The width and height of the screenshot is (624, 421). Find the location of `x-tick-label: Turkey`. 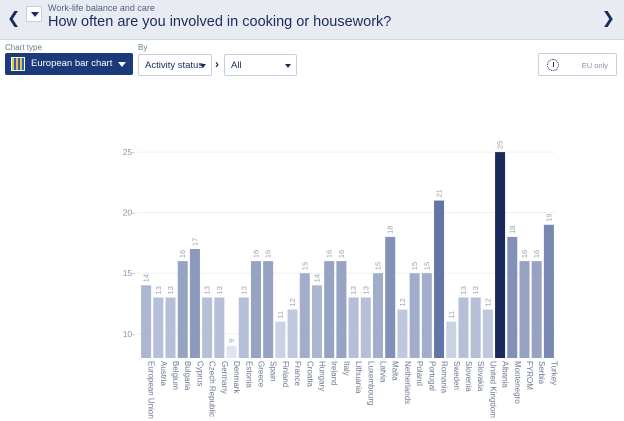

x-tick-label: Turkey is located at coordinates (553, 373).